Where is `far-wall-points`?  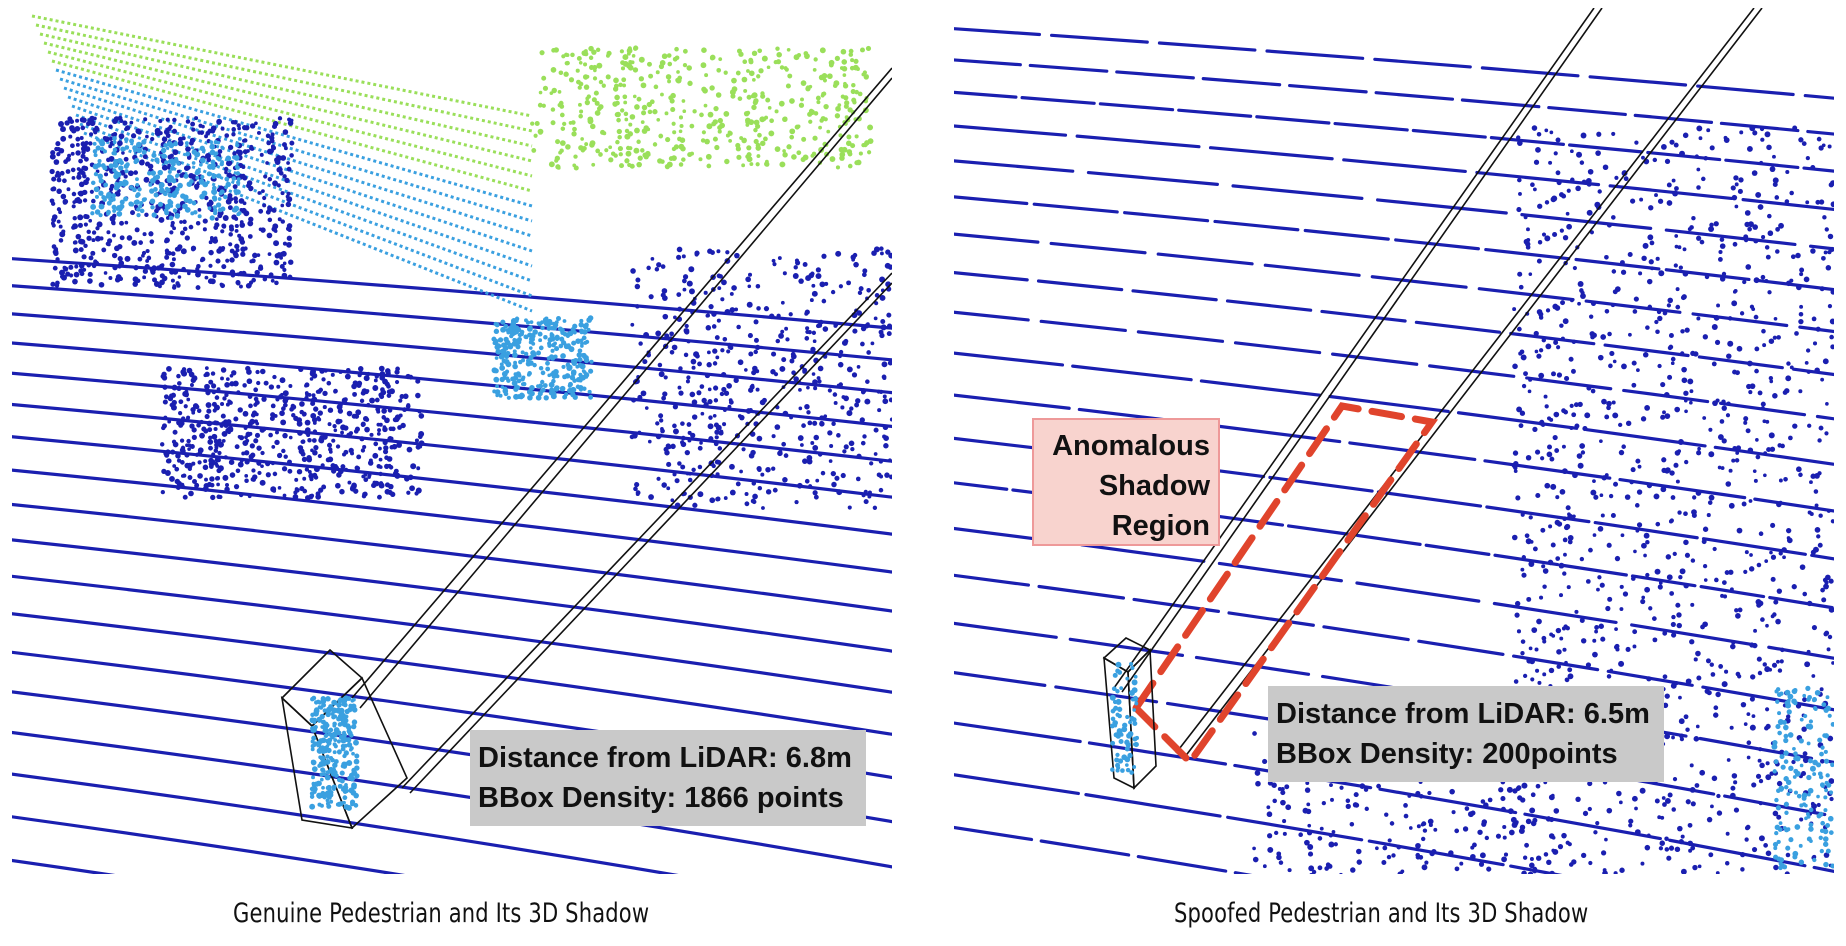
far-wall-points is located at coordinates (702, 108).